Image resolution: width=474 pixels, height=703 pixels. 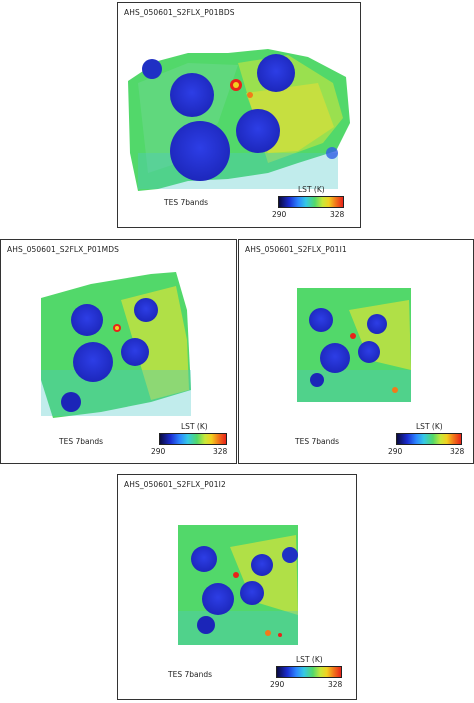 What do you see at coordinates (63, 249) in the screenshot?
I see `panel-title: AHS_050601_S2FLX_P01MDS` at bounding box center [63, 249].